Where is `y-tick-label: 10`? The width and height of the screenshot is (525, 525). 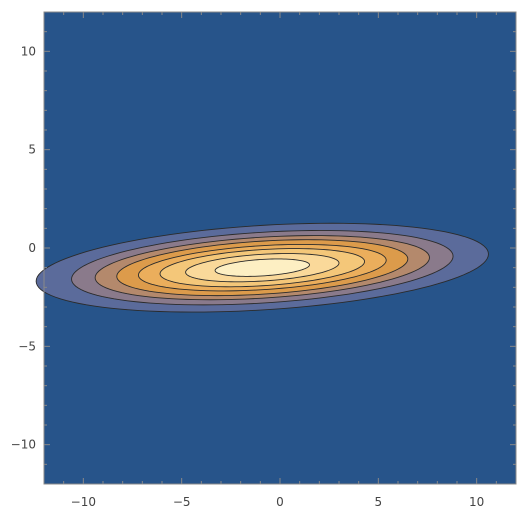 y-tick-label: 10 is located at coordinates (28, 51).